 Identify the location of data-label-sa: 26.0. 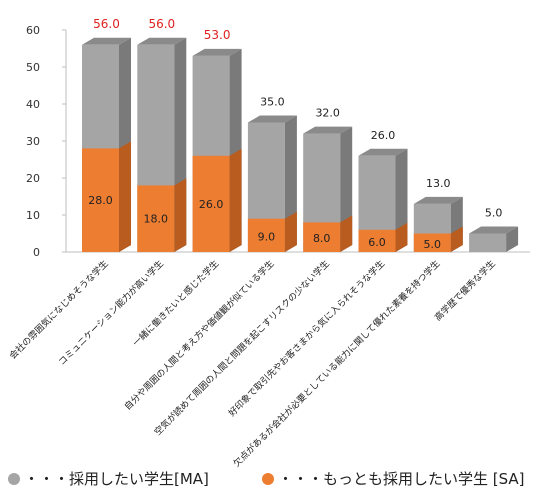
(211, 204).